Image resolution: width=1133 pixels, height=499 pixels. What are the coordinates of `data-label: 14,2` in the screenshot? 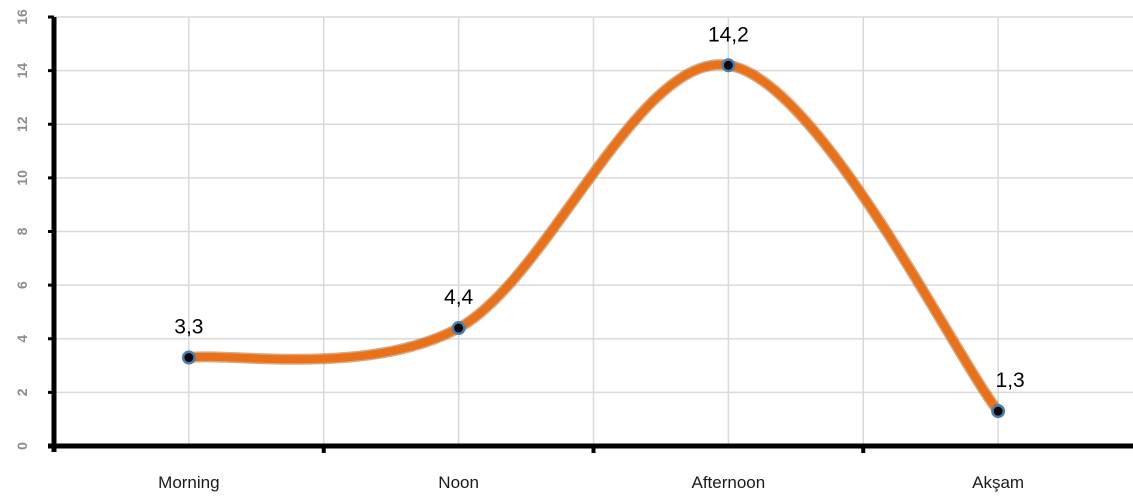 It's located at (728, 34).